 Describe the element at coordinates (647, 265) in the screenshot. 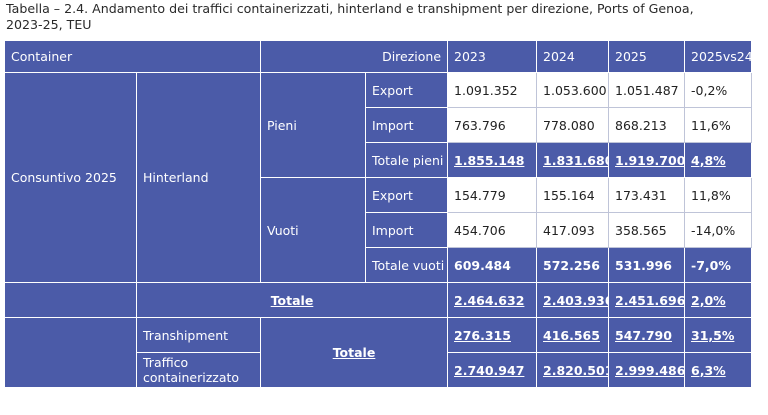

I see `cell-total: 531.996` at that location.